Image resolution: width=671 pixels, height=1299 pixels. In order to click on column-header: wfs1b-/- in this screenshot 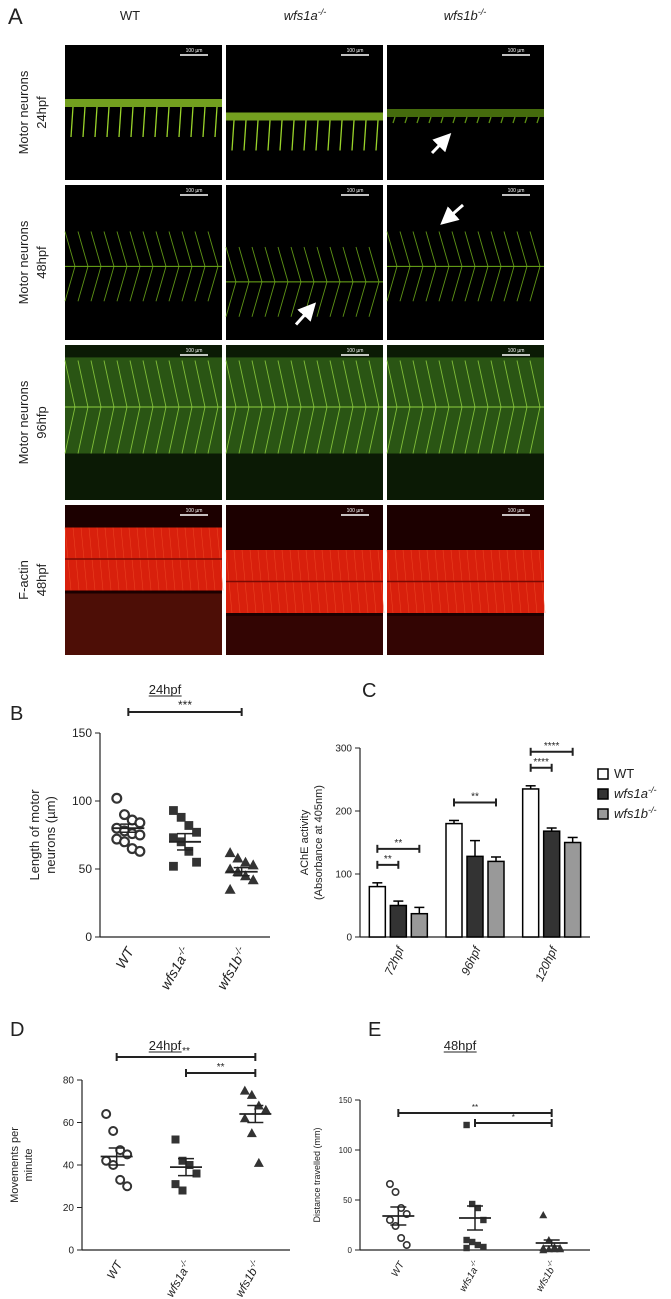, I will do `click(465, 15)`.